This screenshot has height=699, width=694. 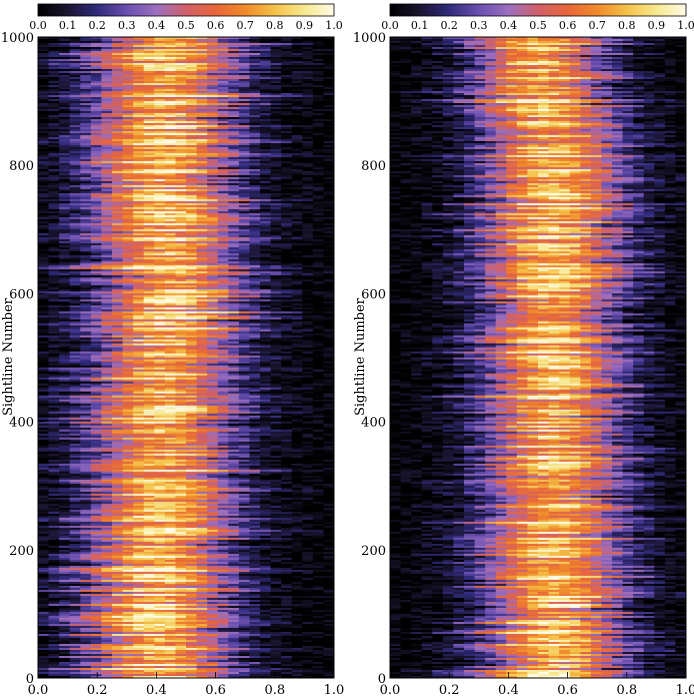 What do you see at coordinates (390, 690) in the screenshot?
I see `x-tick-label: 0.0` at bounding box center [390, 690].